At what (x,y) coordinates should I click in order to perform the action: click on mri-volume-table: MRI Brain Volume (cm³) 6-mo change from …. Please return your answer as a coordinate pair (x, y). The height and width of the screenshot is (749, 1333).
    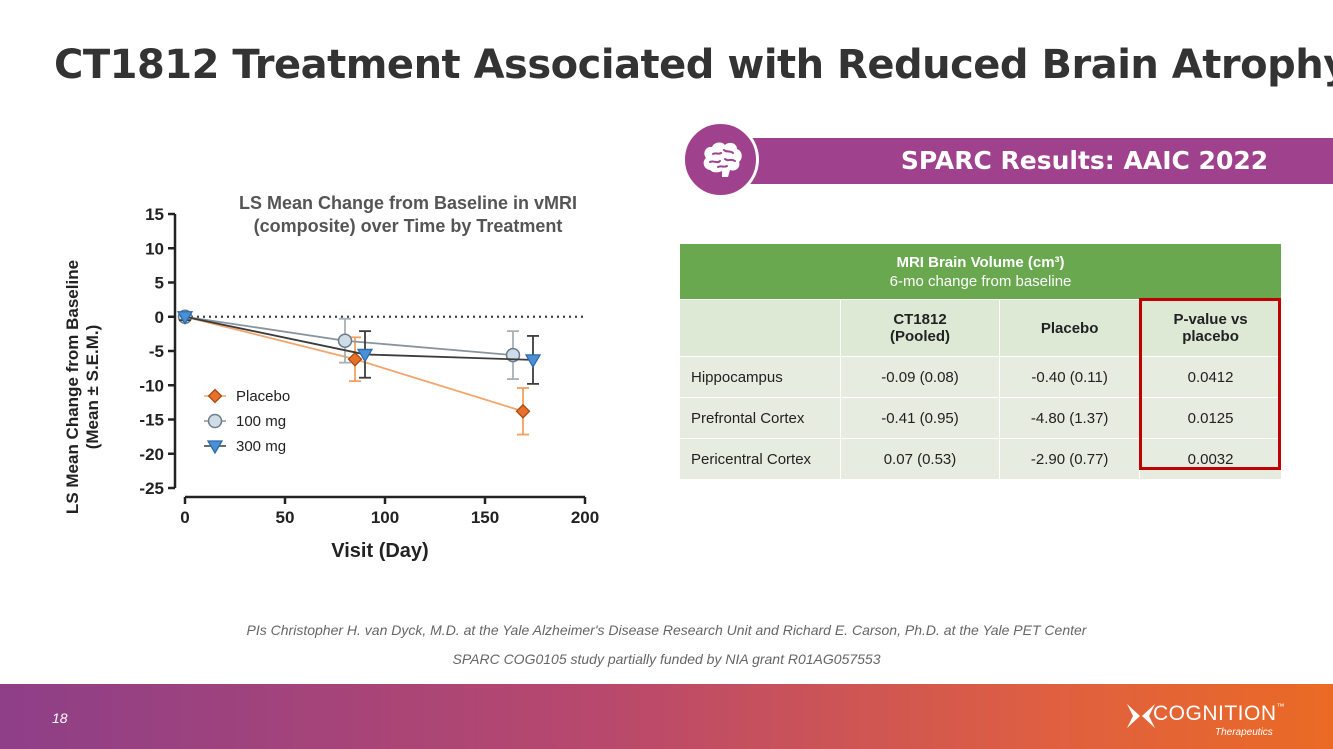
    Looking at the image, I should click on (980, 361).